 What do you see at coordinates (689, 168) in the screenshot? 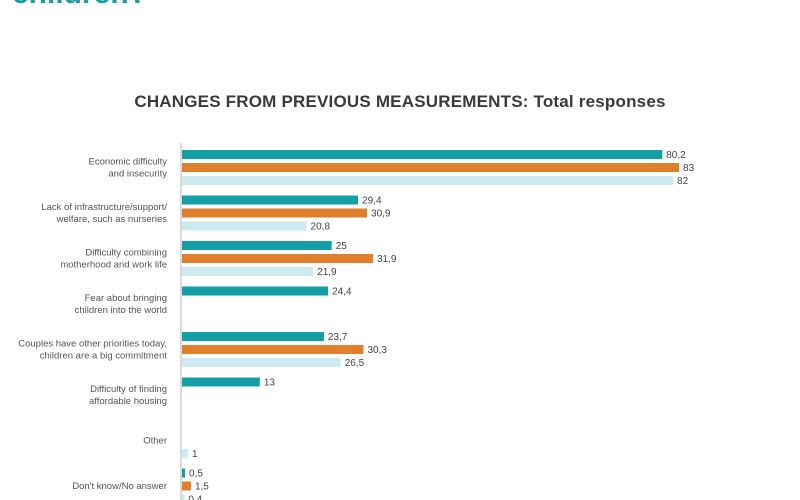
I see `data-label: 83` at bounding box center [689, 168].